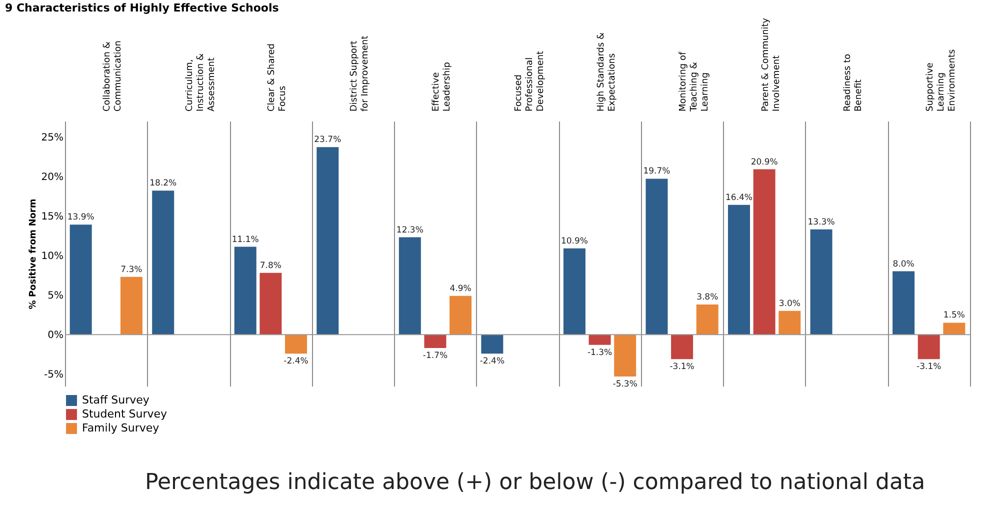 This screenshot has height=516, width=990. Describe the element at coordinates (121, 428) in the screenshot. I see `legend-label: Family Survey` at that location.